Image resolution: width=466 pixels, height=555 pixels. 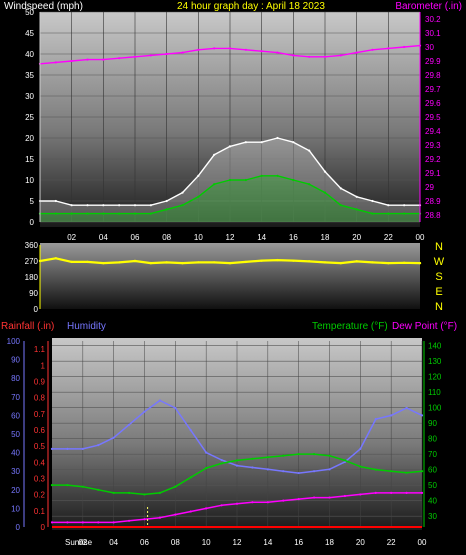 I want to click on climate-x-tick-label: 00, so click(x=422, y=542).